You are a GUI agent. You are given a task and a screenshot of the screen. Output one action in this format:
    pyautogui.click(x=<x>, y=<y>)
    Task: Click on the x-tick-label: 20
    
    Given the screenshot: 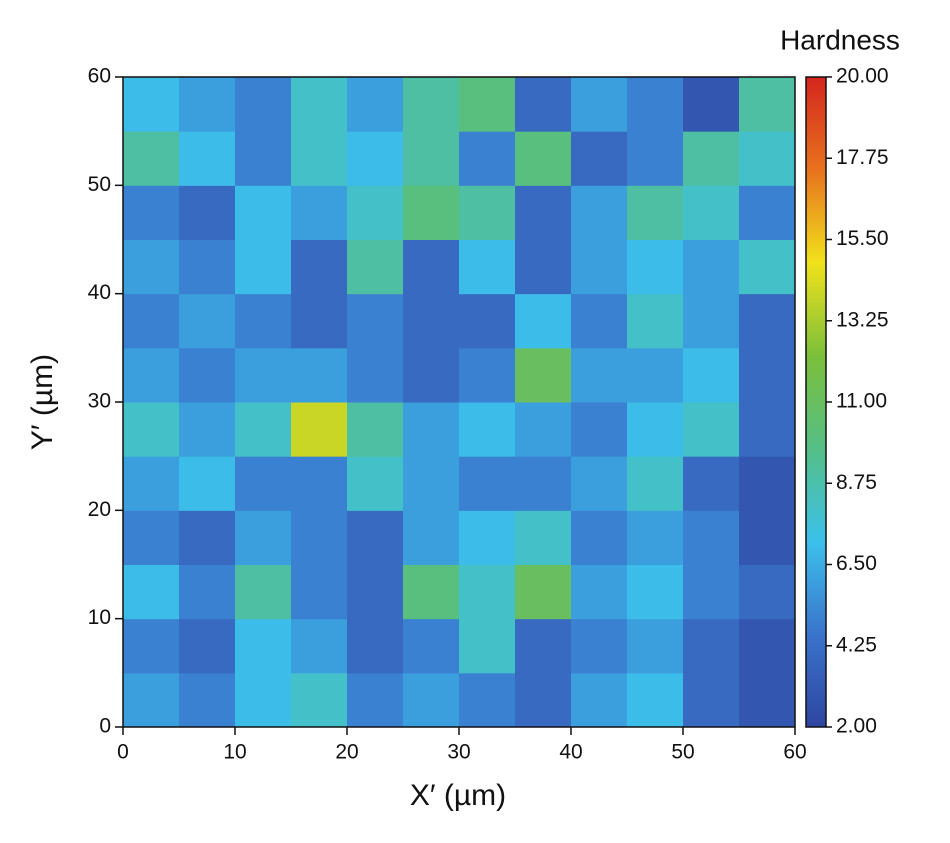 What is the action you would take?
    pyautogui.click(x=346, y=752)
    